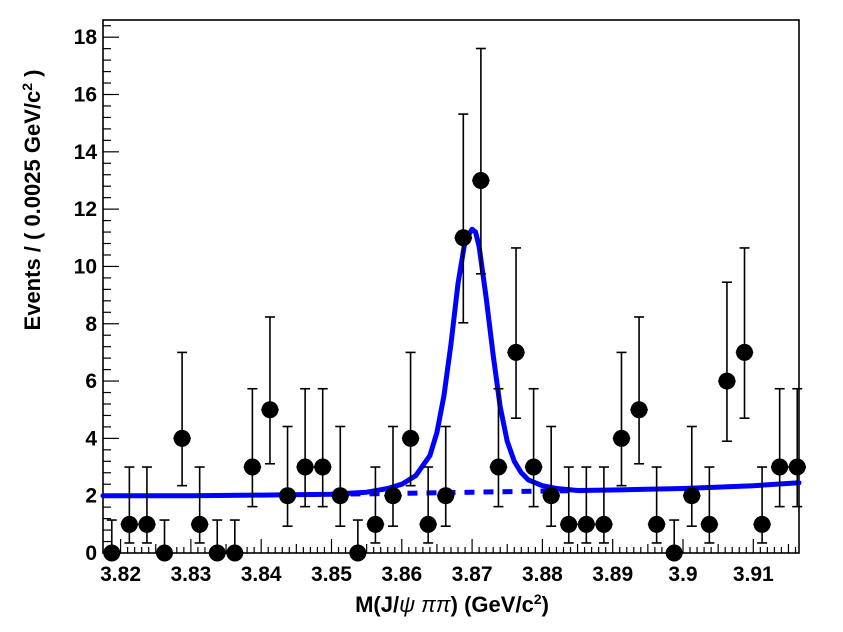  Describe the element at coordinates (682, 574) in the screenshot. I see `x-tick-label: 3.9` at that location.